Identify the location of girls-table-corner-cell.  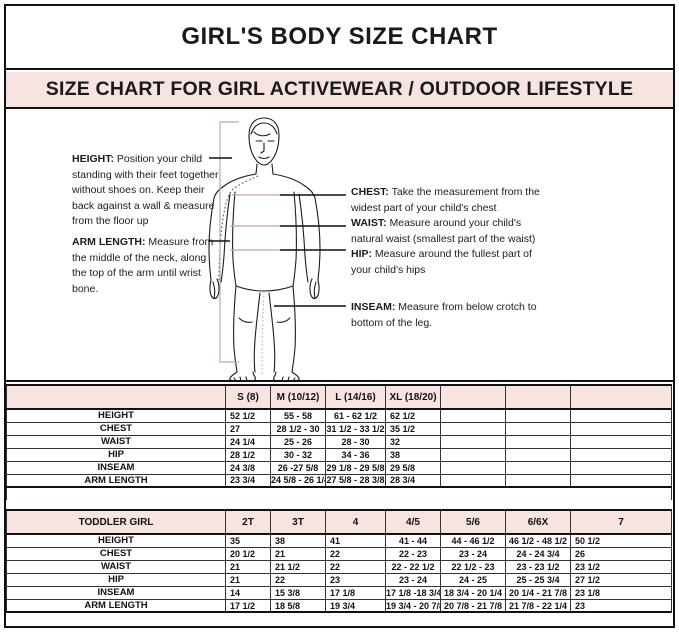
(116, 397).